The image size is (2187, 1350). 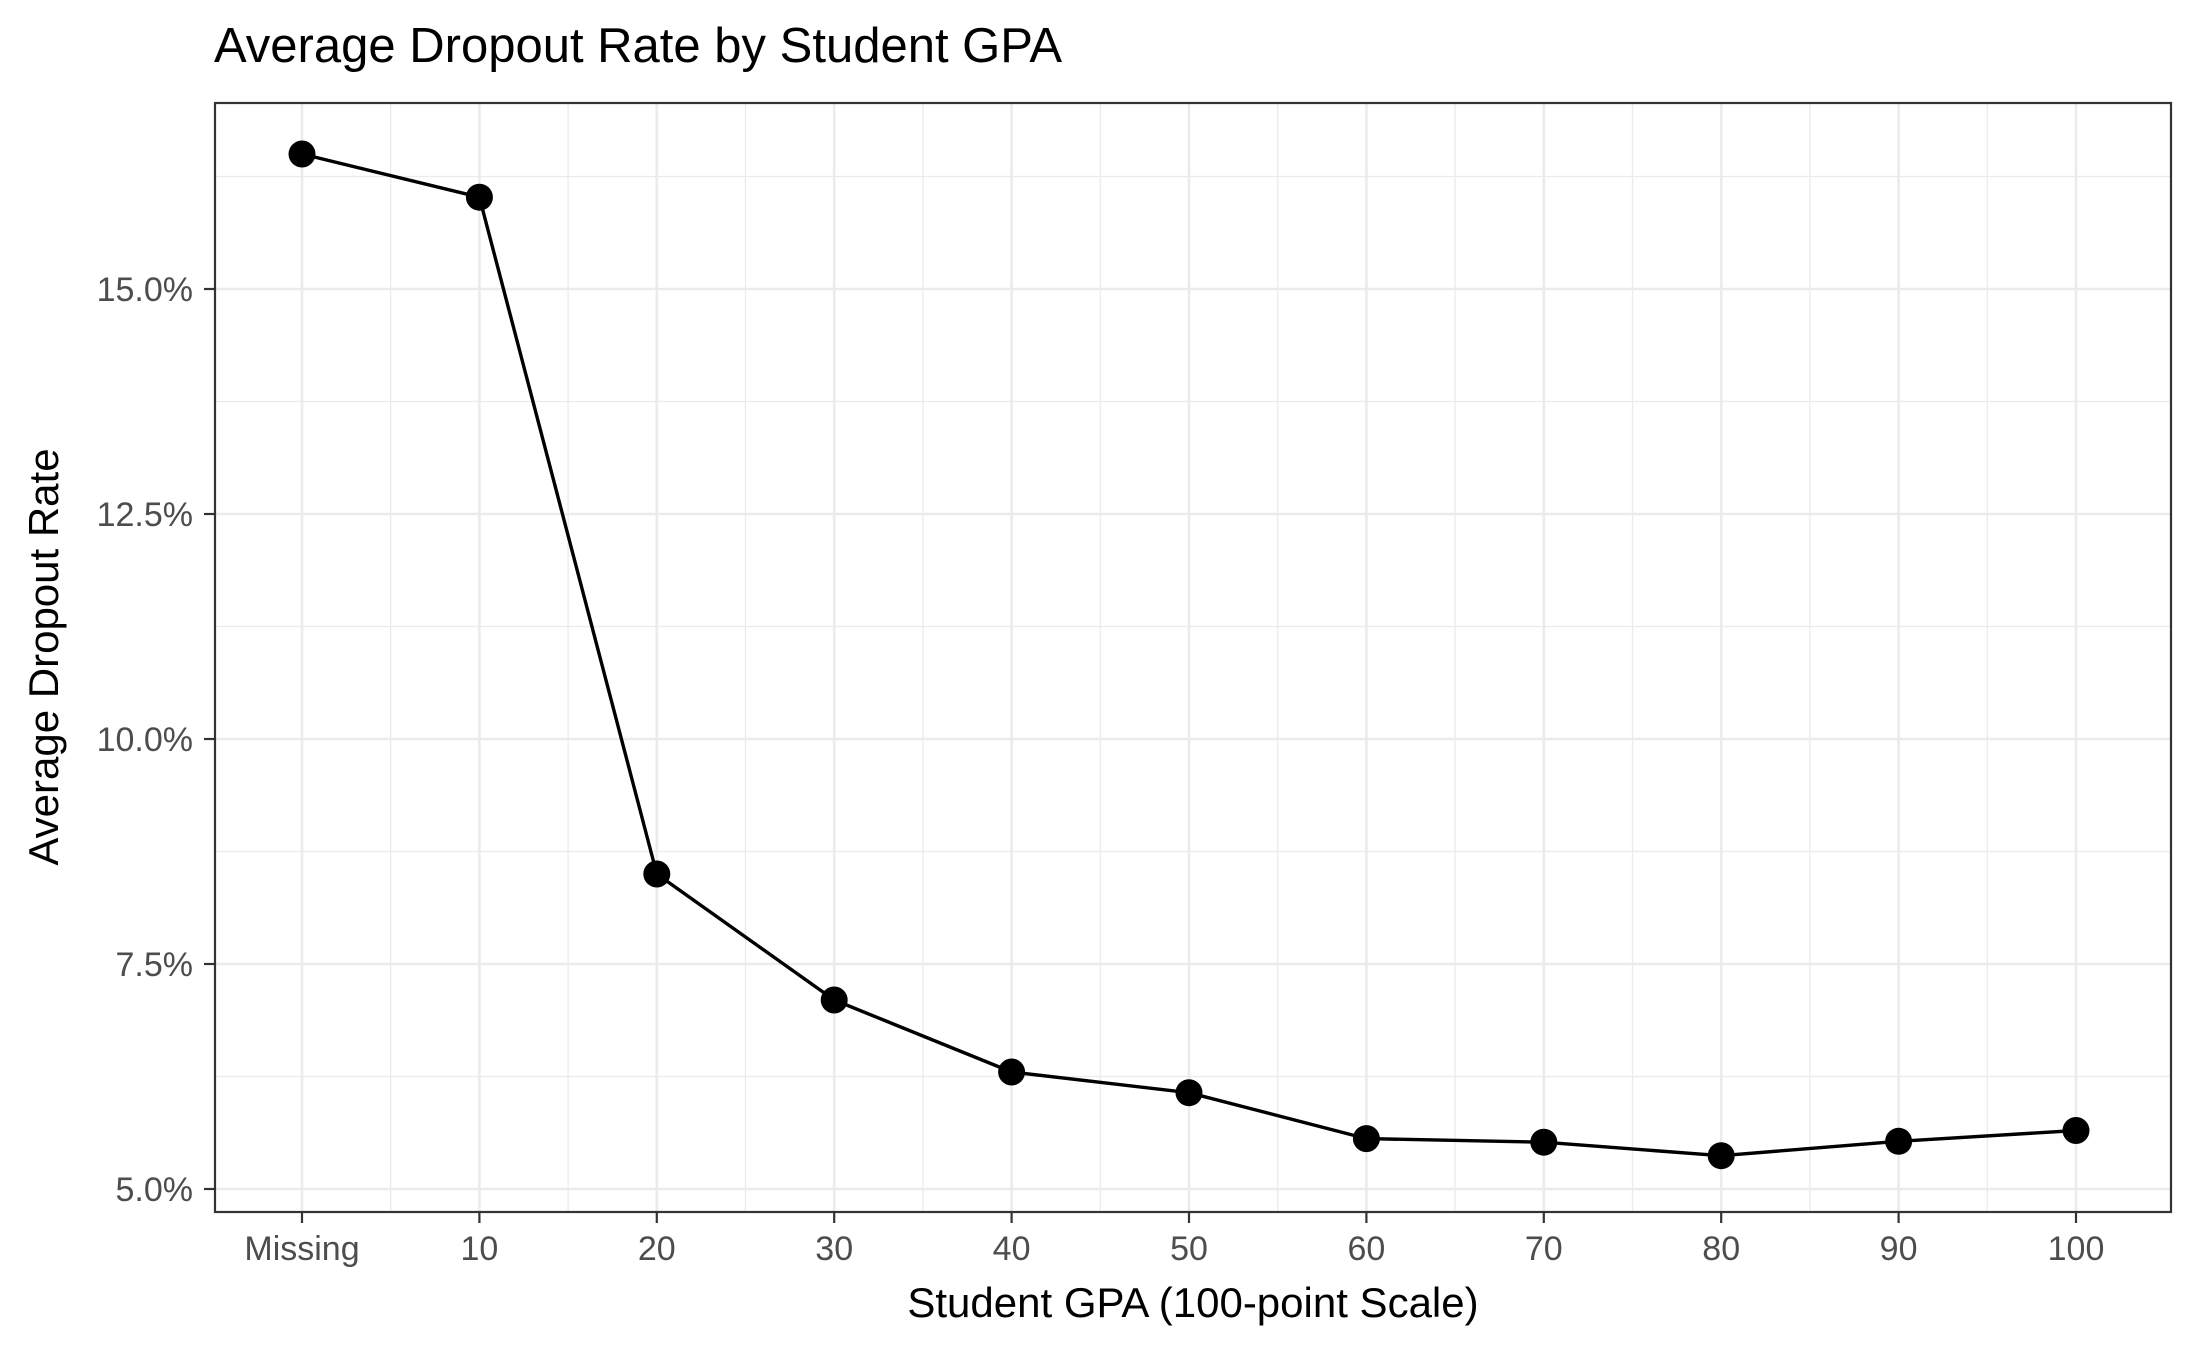 What do you see at coordinates (1189, 1249) in the screenshot?
I see `x-tick-label: 50` at bounding box center [1189, 1249].